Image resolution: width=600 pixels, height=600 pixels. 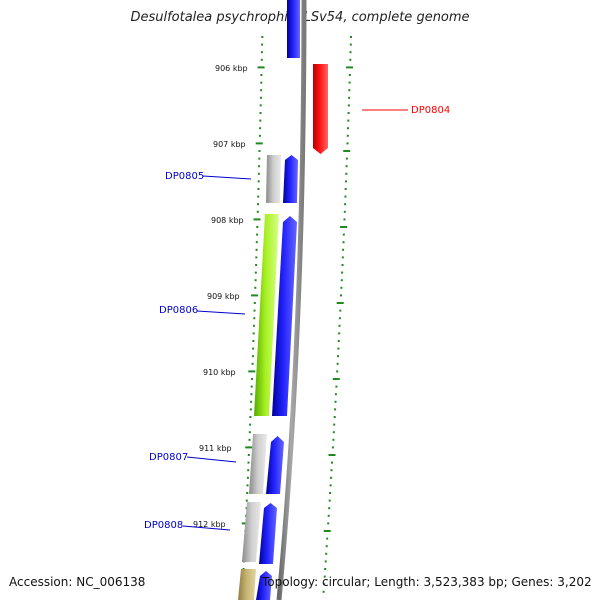 What do you see at coordinates (258, 464) in the screenshot?
I see `gray-feature-dp0807` at bounding box center [258, 464].